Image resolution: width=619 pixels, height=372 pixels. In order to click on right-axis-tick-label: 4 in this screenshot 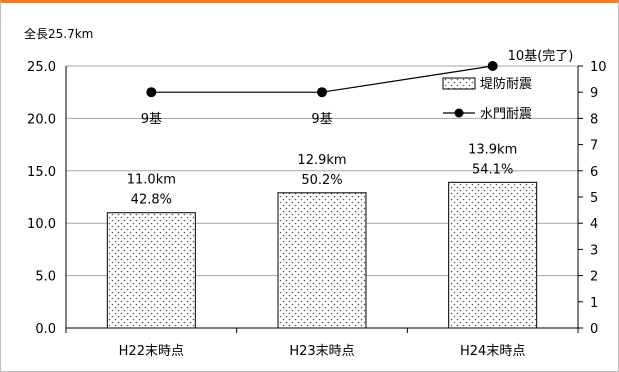, I will do `click(594, 224)`.